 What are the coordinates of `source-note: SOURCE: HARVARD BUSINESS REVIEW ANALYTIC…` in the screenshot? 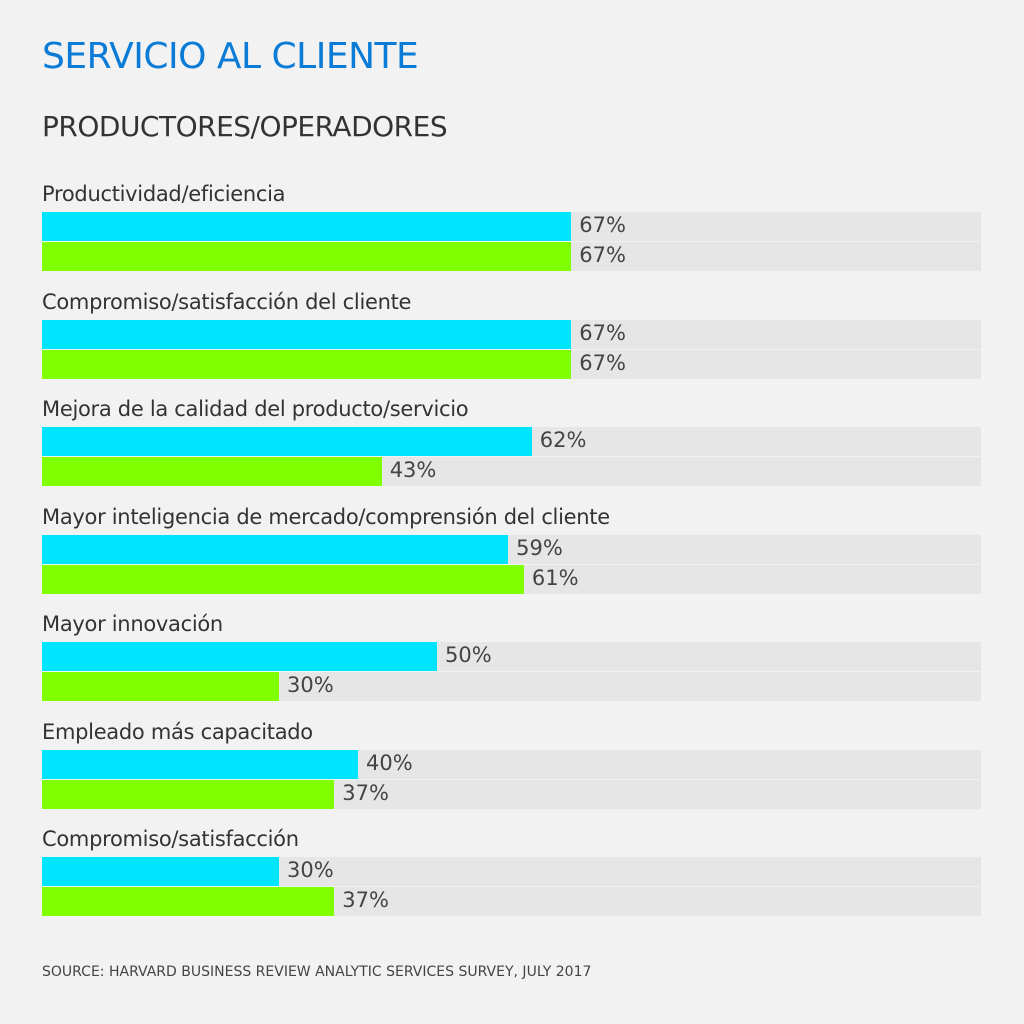 It's located at (317, 972).